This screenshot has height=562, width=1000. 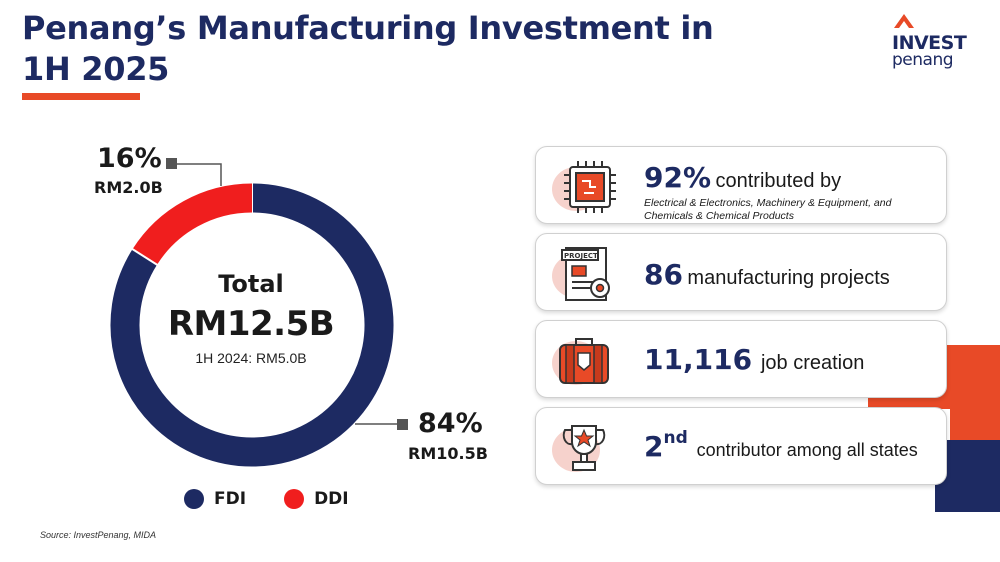 I want to click on legend-label-ddi: DDI, so click(x=331, y=499).